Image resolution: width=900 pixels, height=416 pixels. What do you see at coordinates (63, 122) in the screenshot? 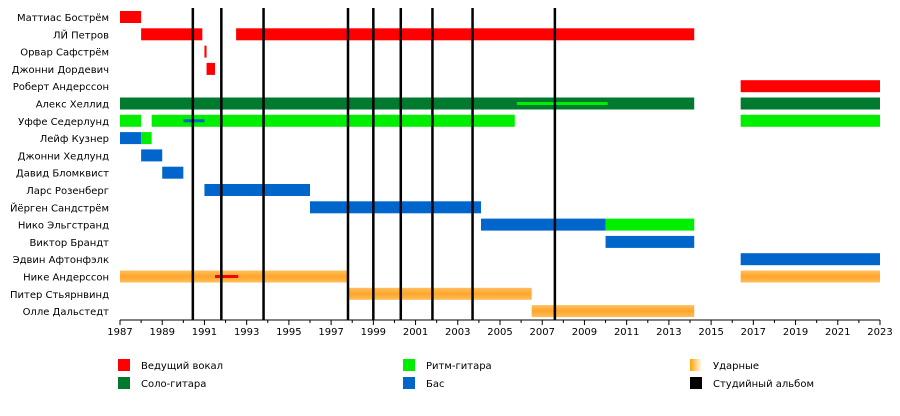
I see `member-name: Уффе Седерлунд` at bounding box center [63, 122].